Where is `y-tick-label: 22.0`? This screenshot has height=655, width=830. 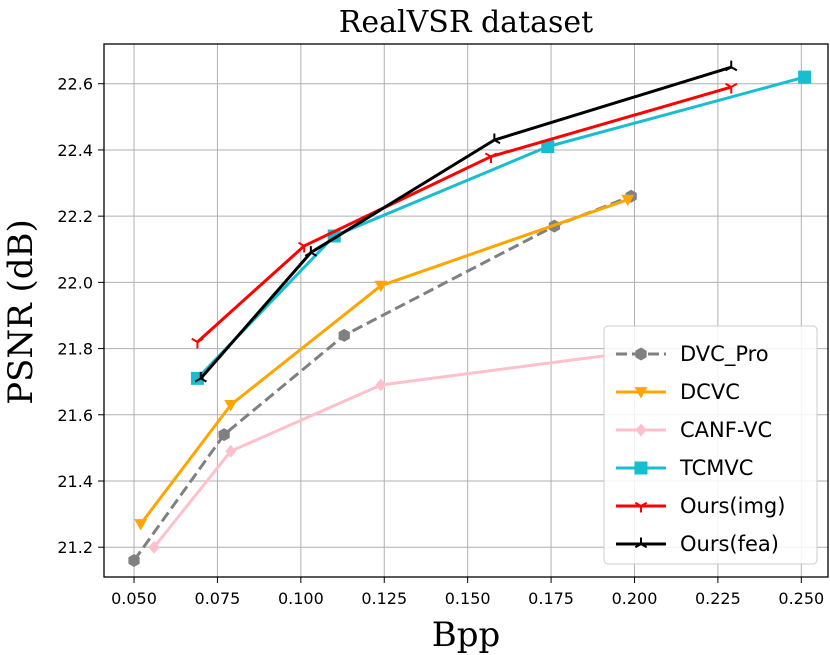 y-tick-label: 22.0 is located at coordinates (75, 282).